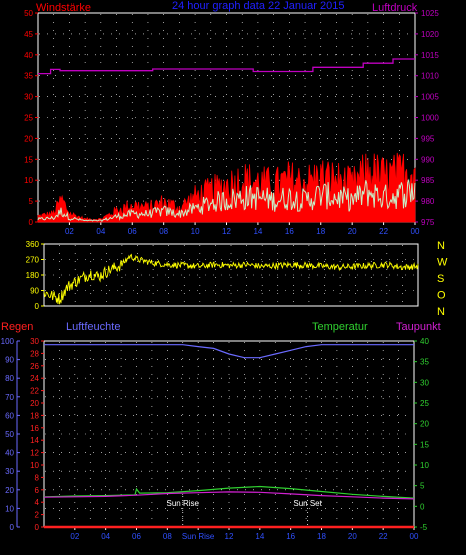  I want to click on dewpoint-series-line, so click(229, 495).